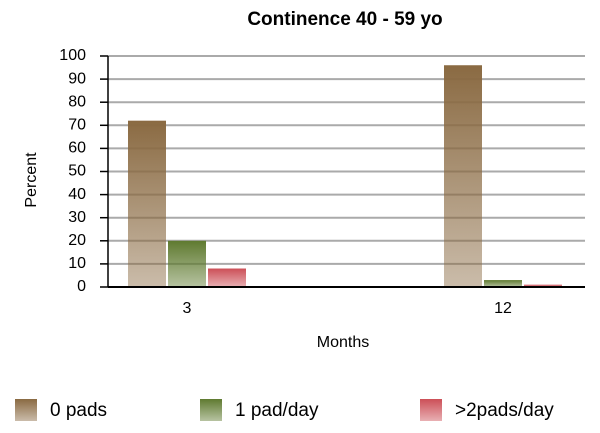  I want to click on legend-label: 1 pad/day, so click(277, 410).